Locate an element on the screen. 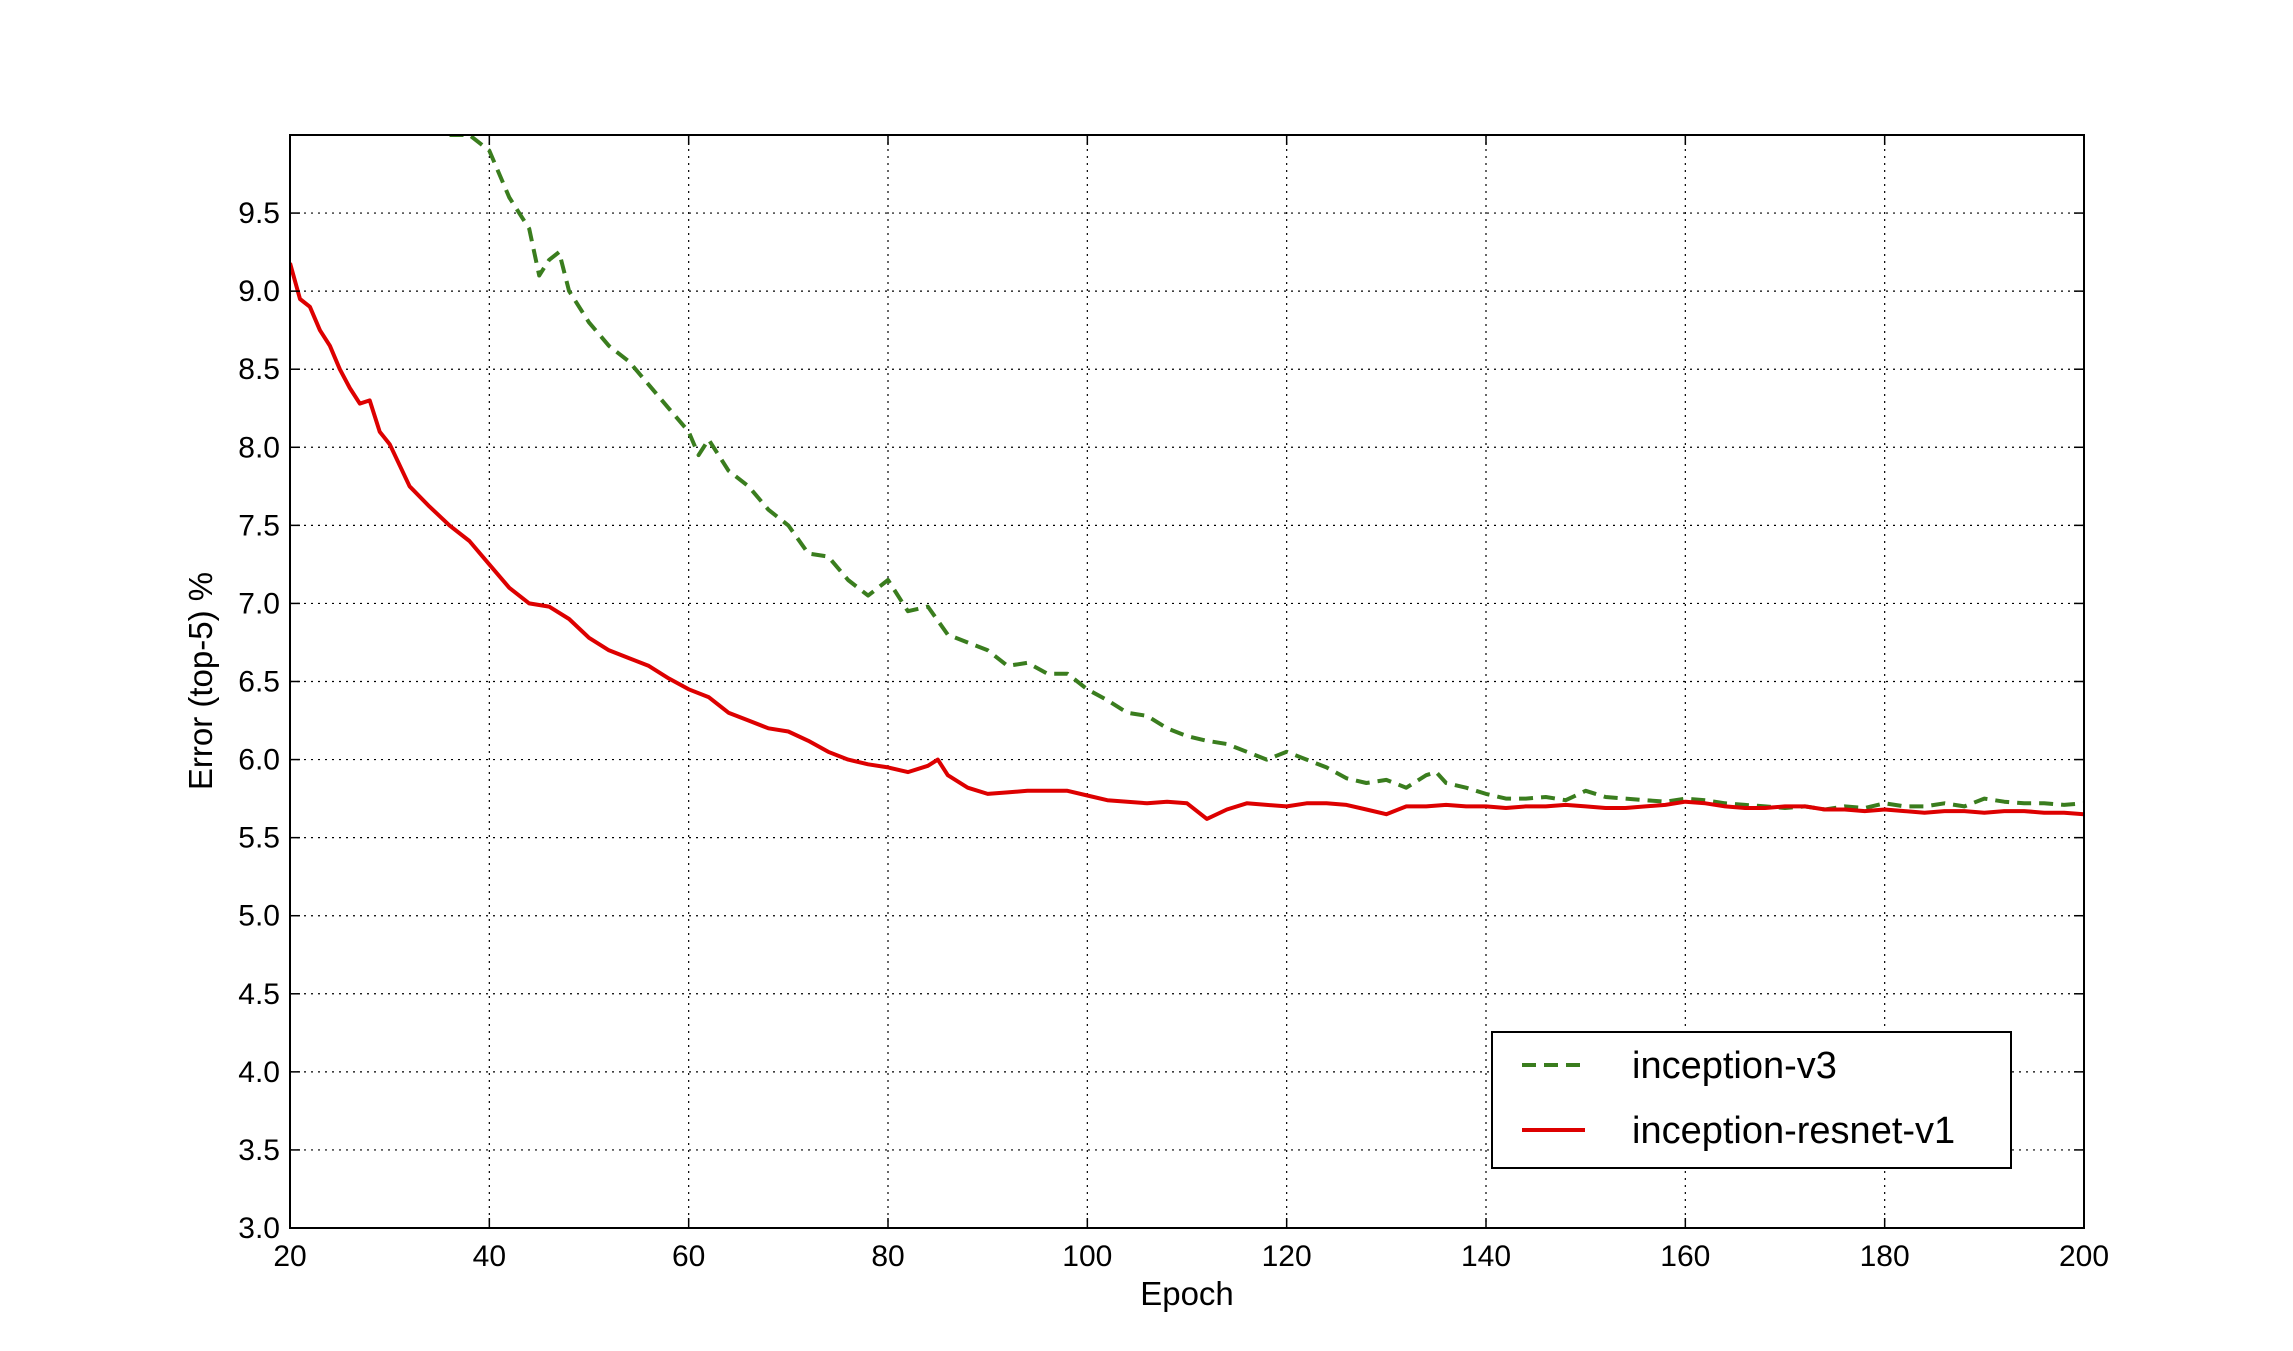 The height and width of the screenshot is (1351, 2293). x-tick-label: 100 is located at coordinates (1087, 1256).